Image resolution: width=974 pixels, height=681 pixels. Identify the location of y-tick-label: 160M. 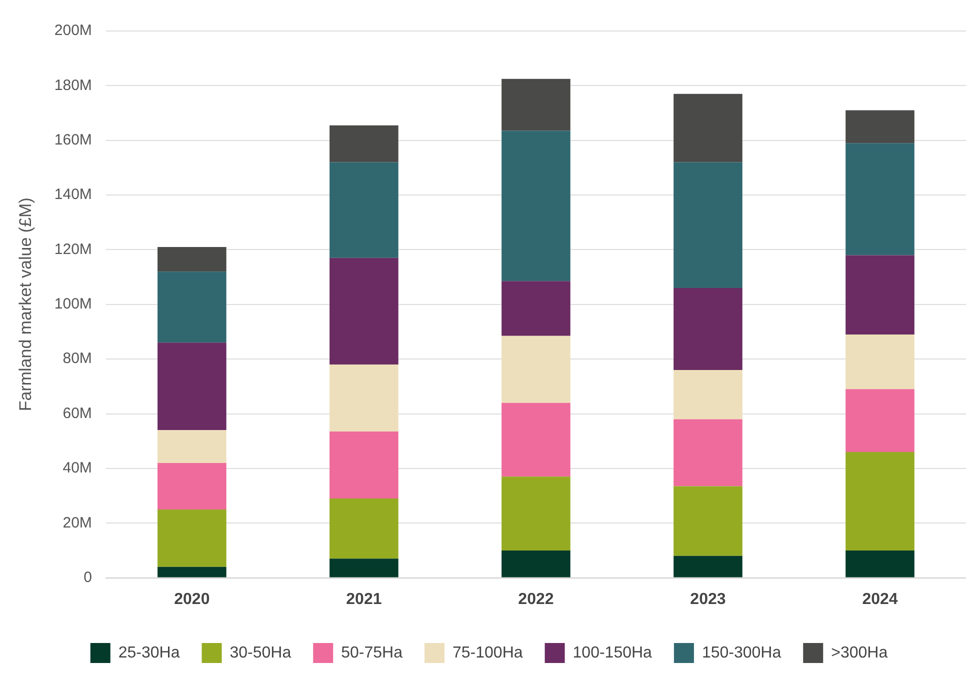
(73, 140).